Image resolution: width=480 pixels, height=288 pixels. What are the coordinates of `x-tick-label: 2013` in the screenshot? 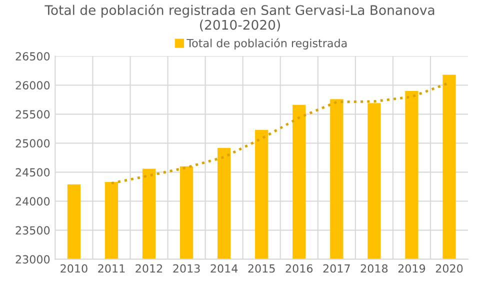 It's located at (186, 268).